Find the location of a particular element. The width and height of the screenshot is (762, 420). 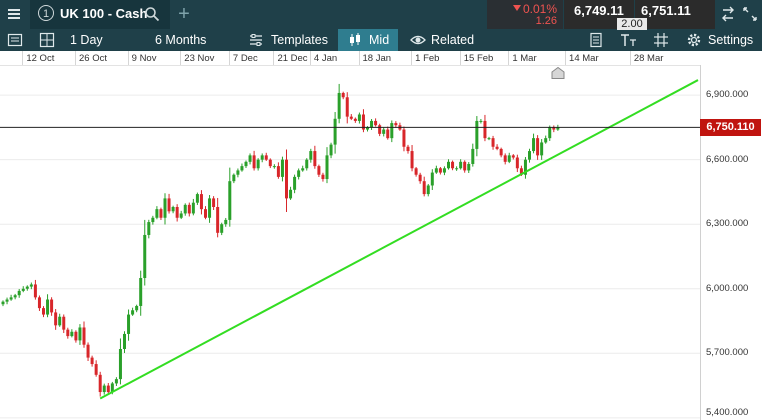

last-price-tag: 6,750.110 is located at coordinates (730, 127).